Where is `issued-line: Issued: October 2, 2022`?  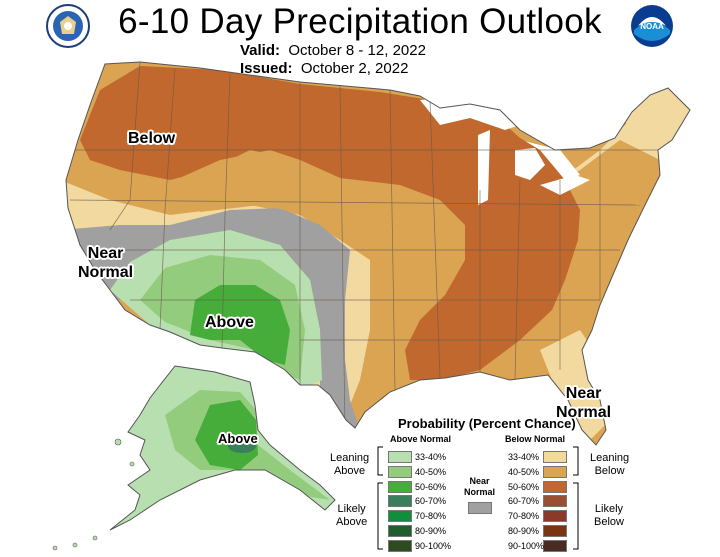 issued-line: Issued: October 2, 2022 is located at coordinates (324, 68).